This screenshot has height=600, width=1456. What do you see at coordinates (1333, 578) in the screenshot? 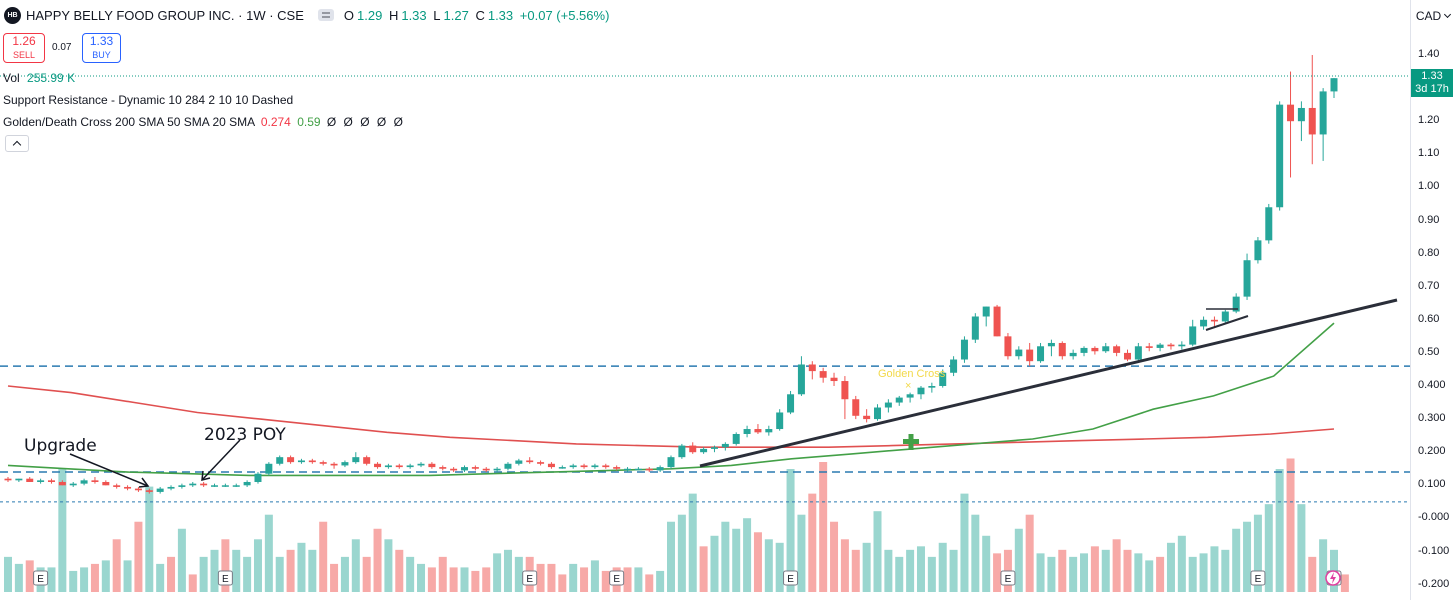
I see `flash-icon` at bounding box center [1333, 578].